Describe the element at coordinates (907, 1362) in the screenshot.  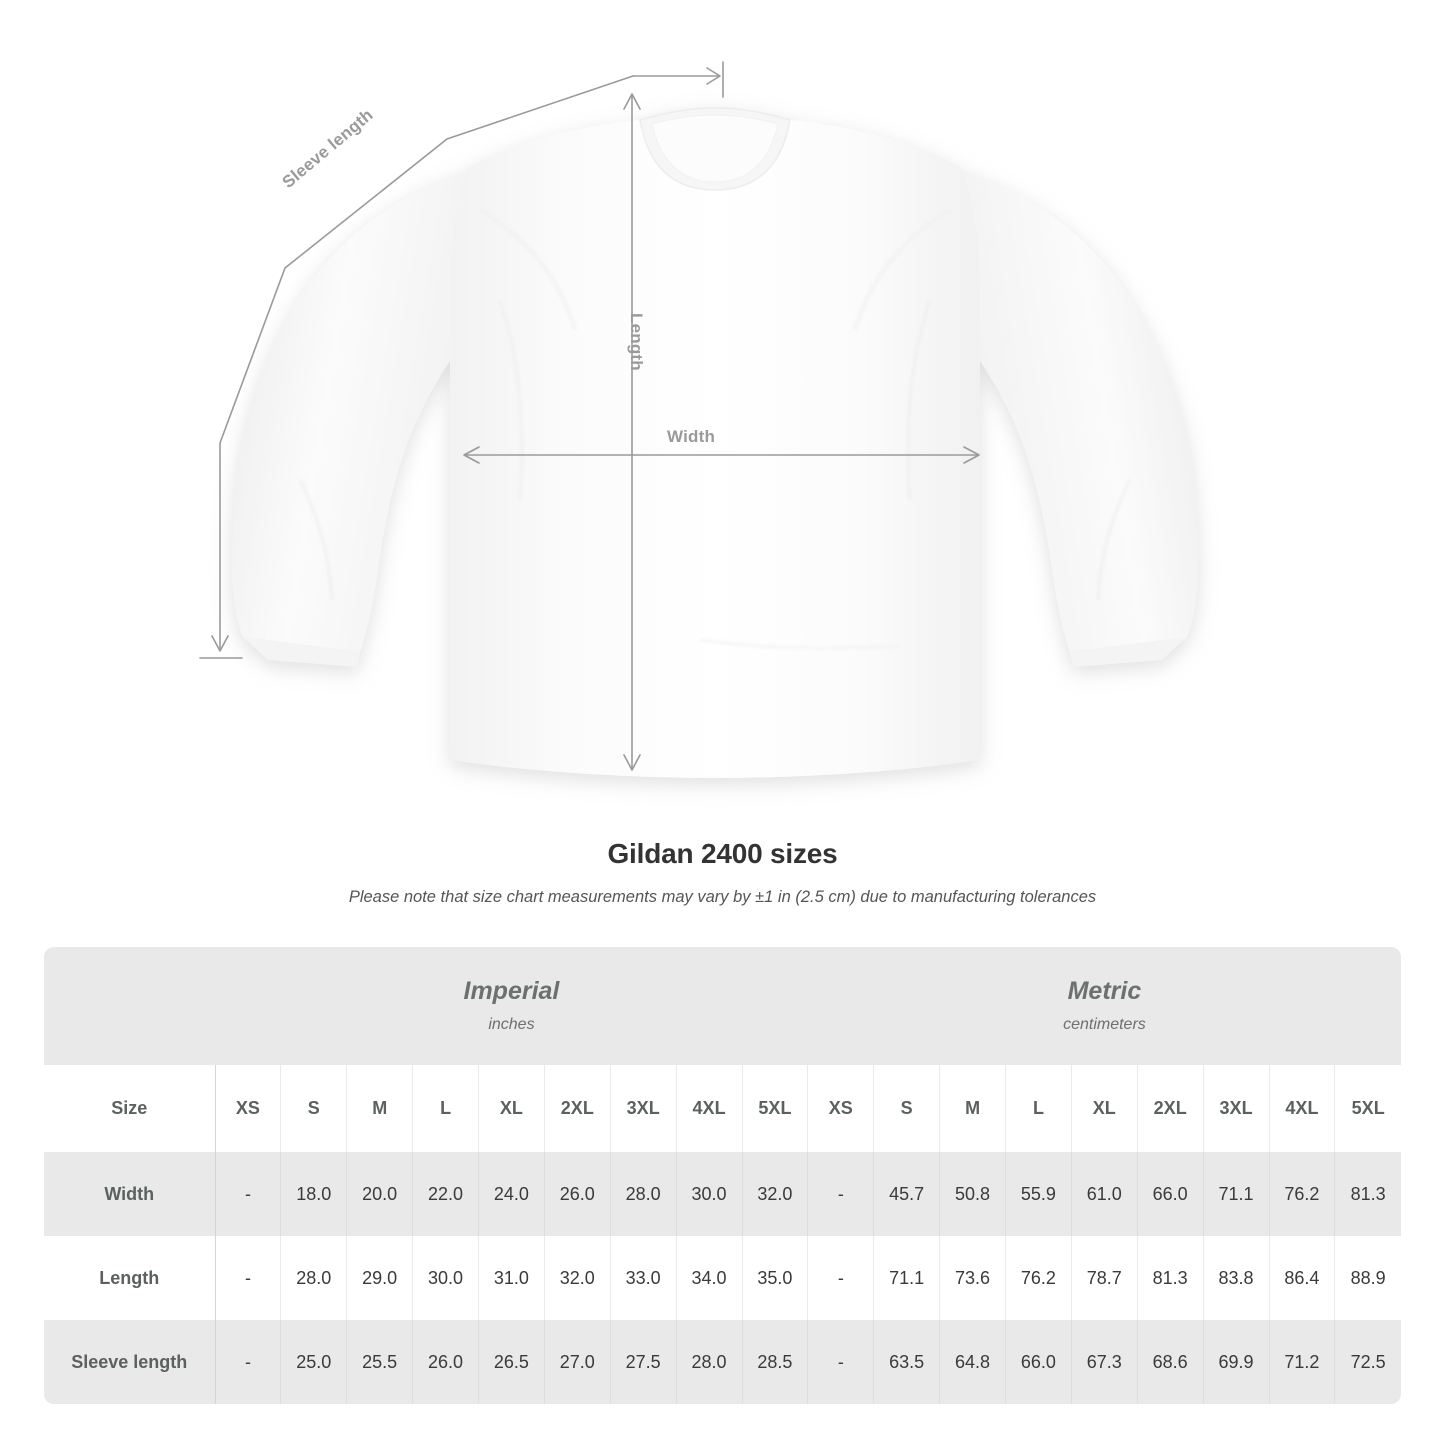
I see `cell-metric: 63.5` at that location.